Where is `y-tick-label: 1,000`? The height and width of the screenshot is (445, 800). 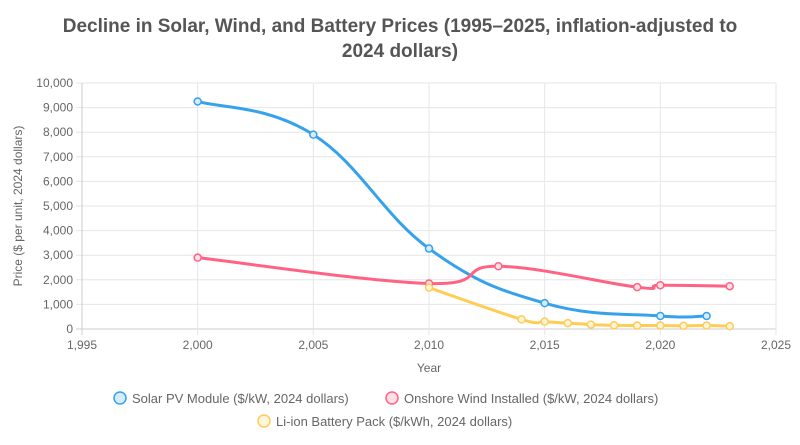
y-tick-label: 1,000 is located at coordinates (58, 304).